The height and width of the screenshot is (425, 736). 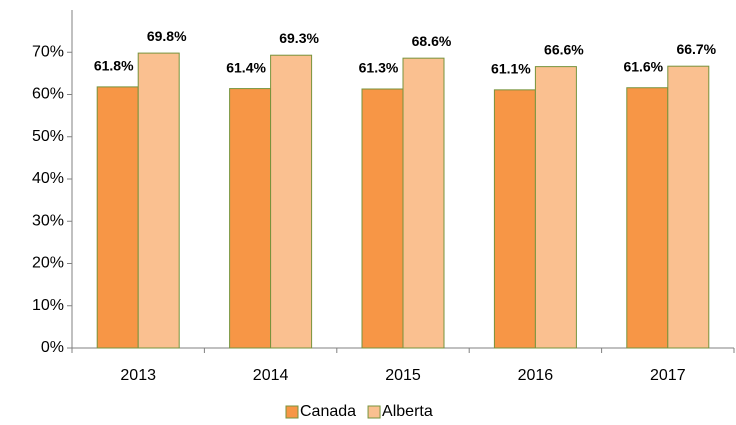 What do you see at coordinates (696, 49) in the screenshot?
I see `value-label: 66.7%` at bounding box center [696, 49].